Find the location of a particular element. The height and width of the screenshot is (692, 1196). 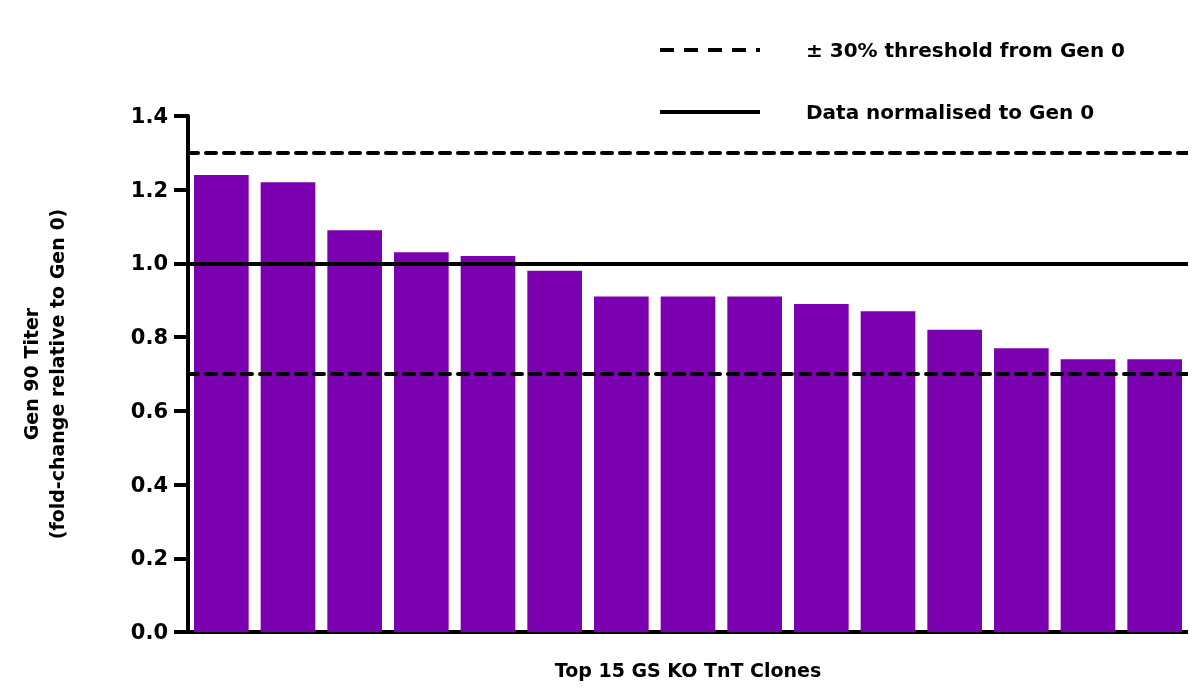

y-axis-title: Gen 90 Titer (fold-change relative to Gen 0) is located at coordinates (44, 374).